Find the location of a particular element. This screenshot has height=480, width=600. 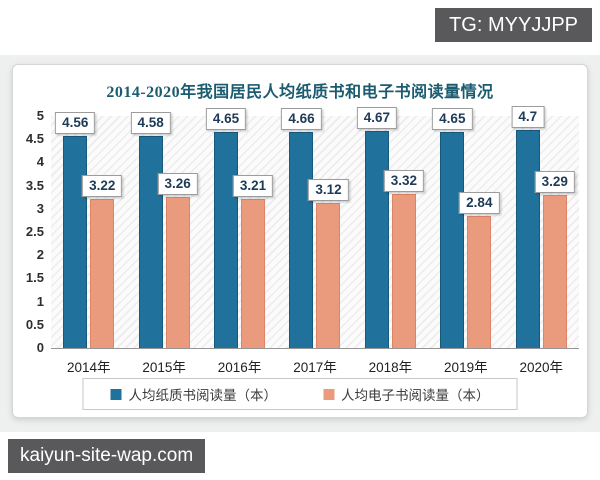

bar-group: 4.56 3.22 is located at coordinates (88, 230).